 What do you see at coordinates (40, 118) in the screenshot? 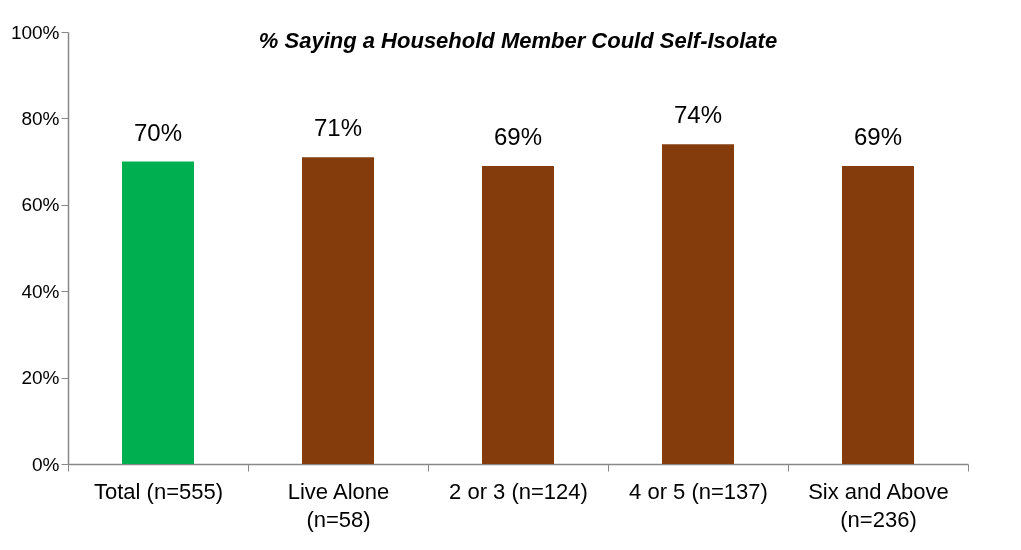
I see `y-tick-label: 80%` at bounding box center [40, 118].